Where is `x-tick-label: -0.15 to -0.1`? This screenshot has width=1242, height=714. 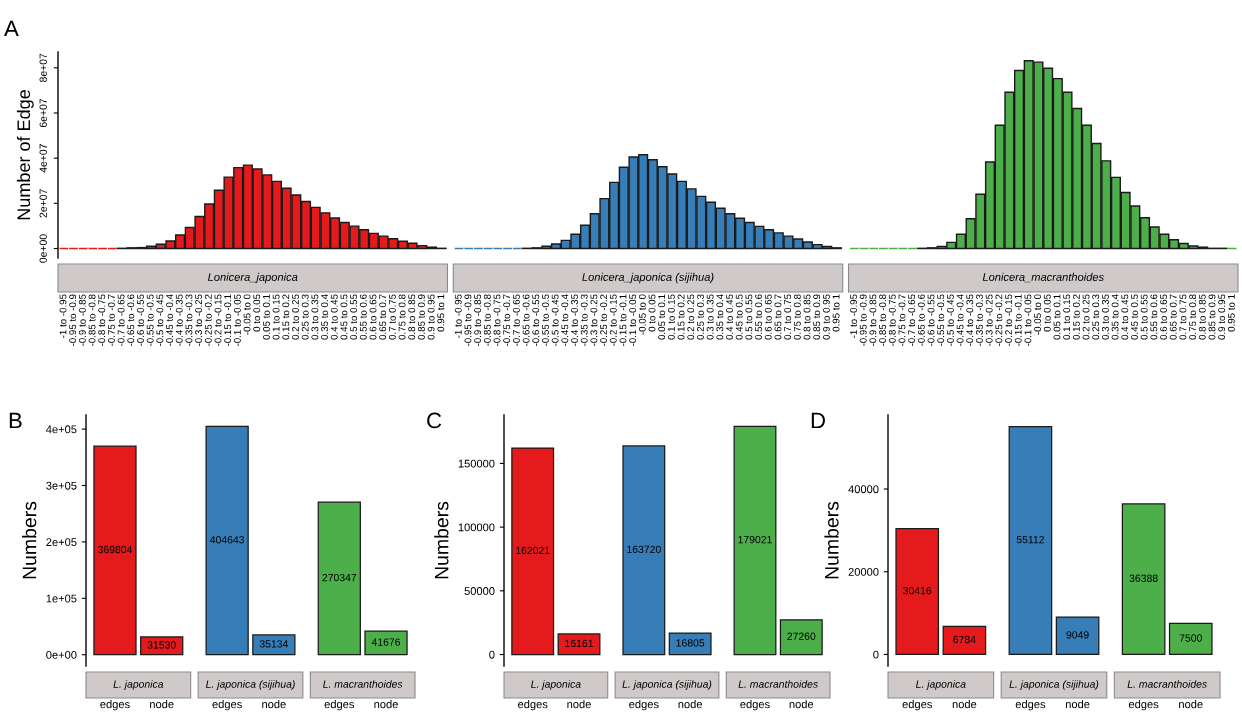 x-tick-label: -0.15 to -0.1 is located at coordinates (1018, 320).